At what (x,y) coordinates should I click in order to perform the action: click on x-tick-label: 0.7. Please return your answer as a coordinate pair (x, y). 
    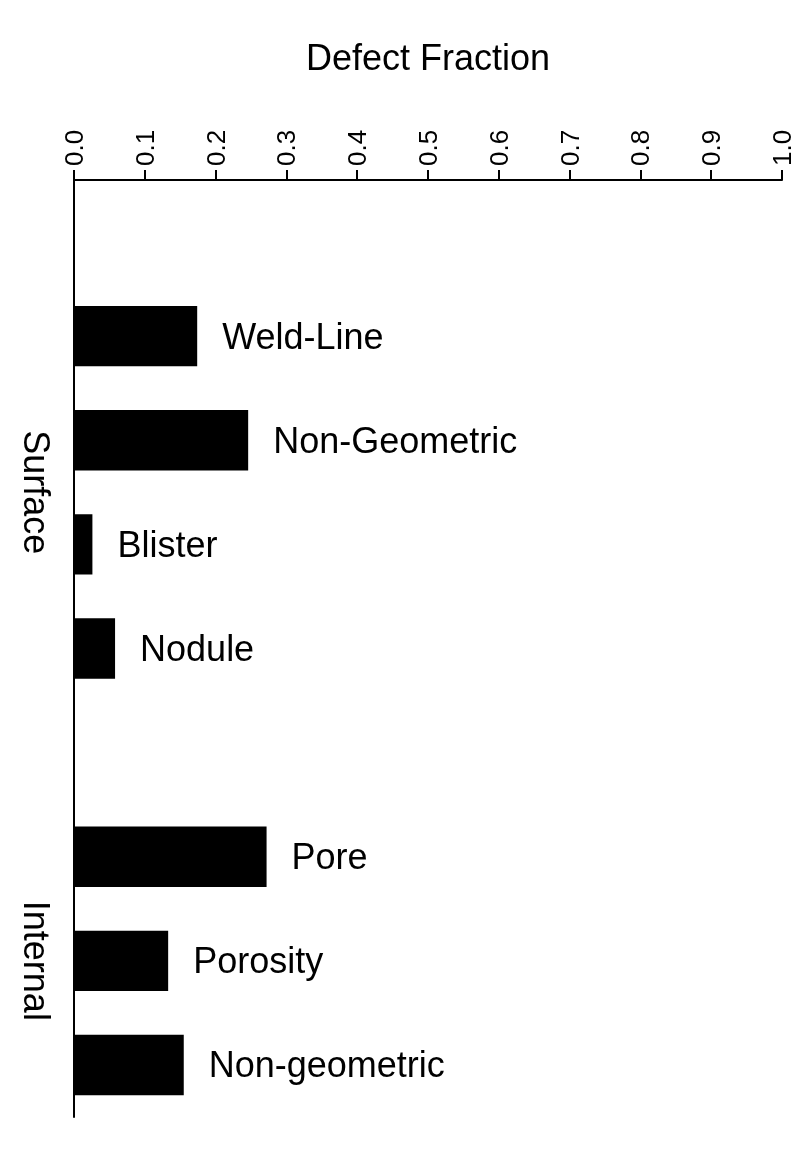
    Looking at the image, I should click on (569, 147).